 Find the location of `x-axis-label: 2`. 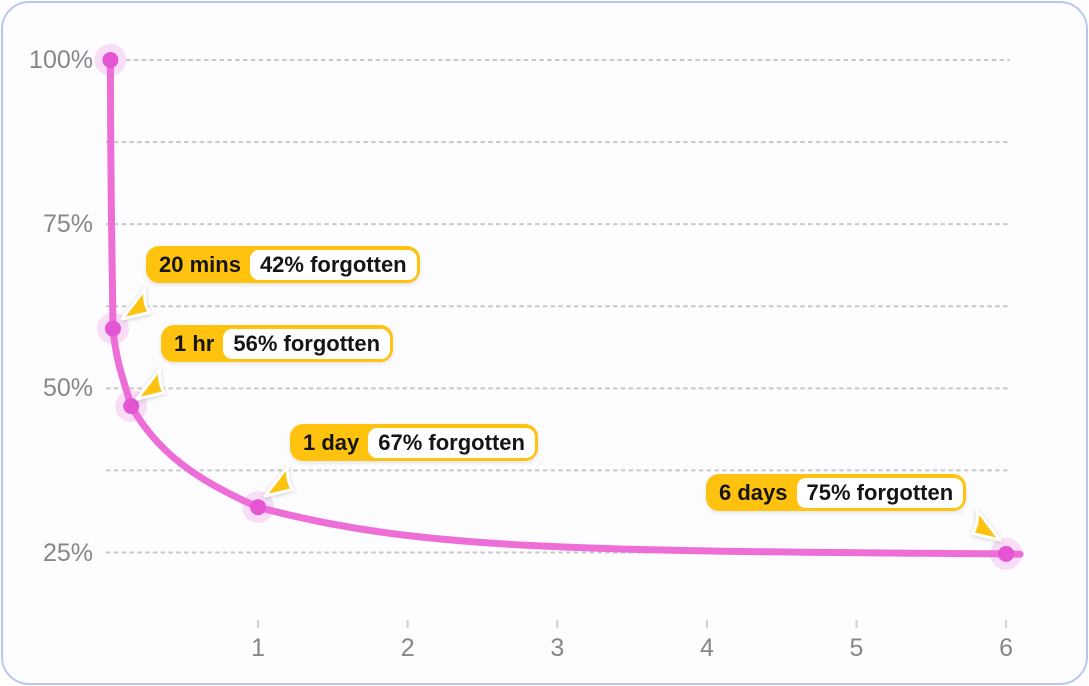

x-axis-label: 2 is located at coordinates (407, 648).